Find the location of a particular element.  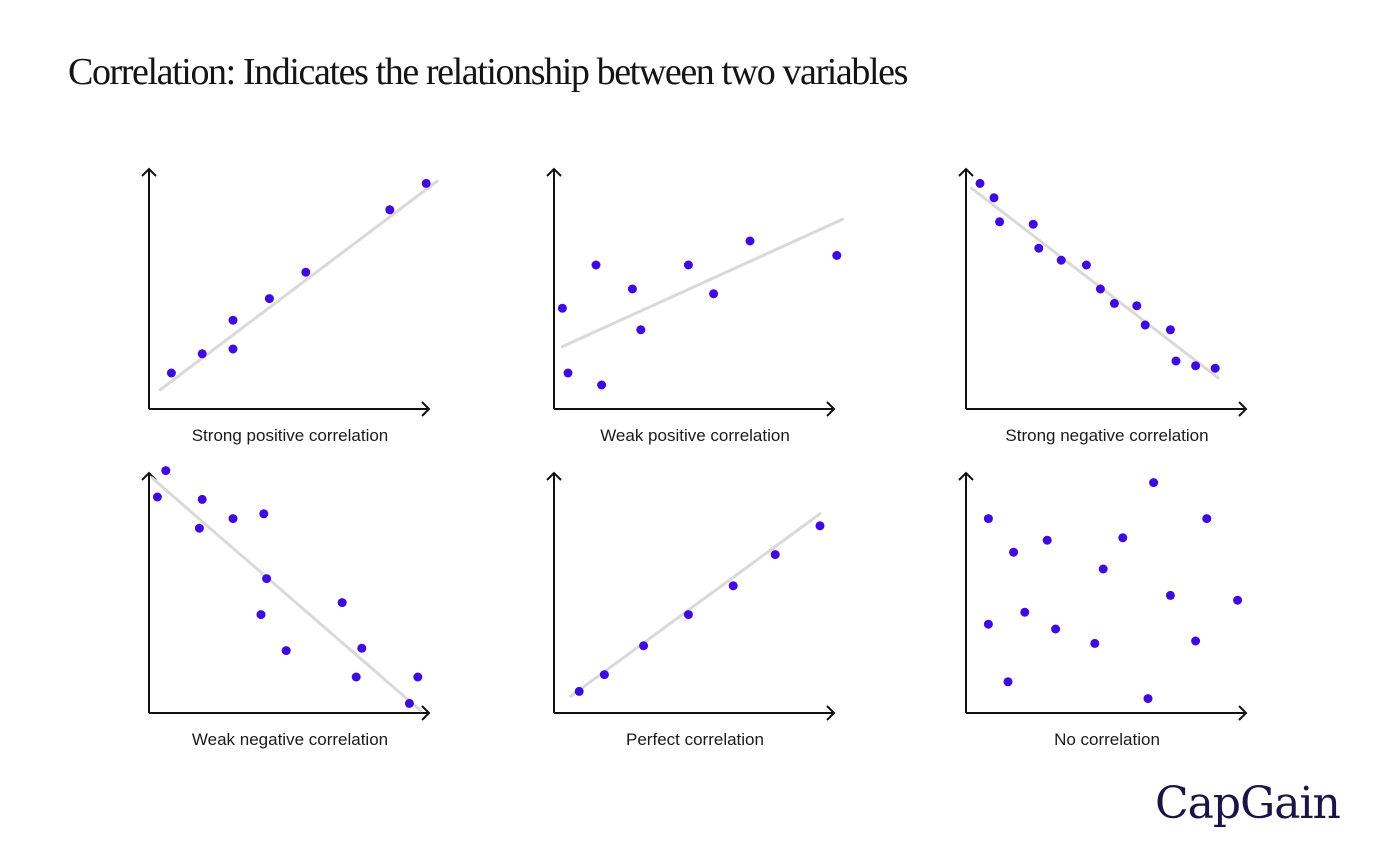

chart-caption: Strong negative correlation is located at coordinates (1106, 435).